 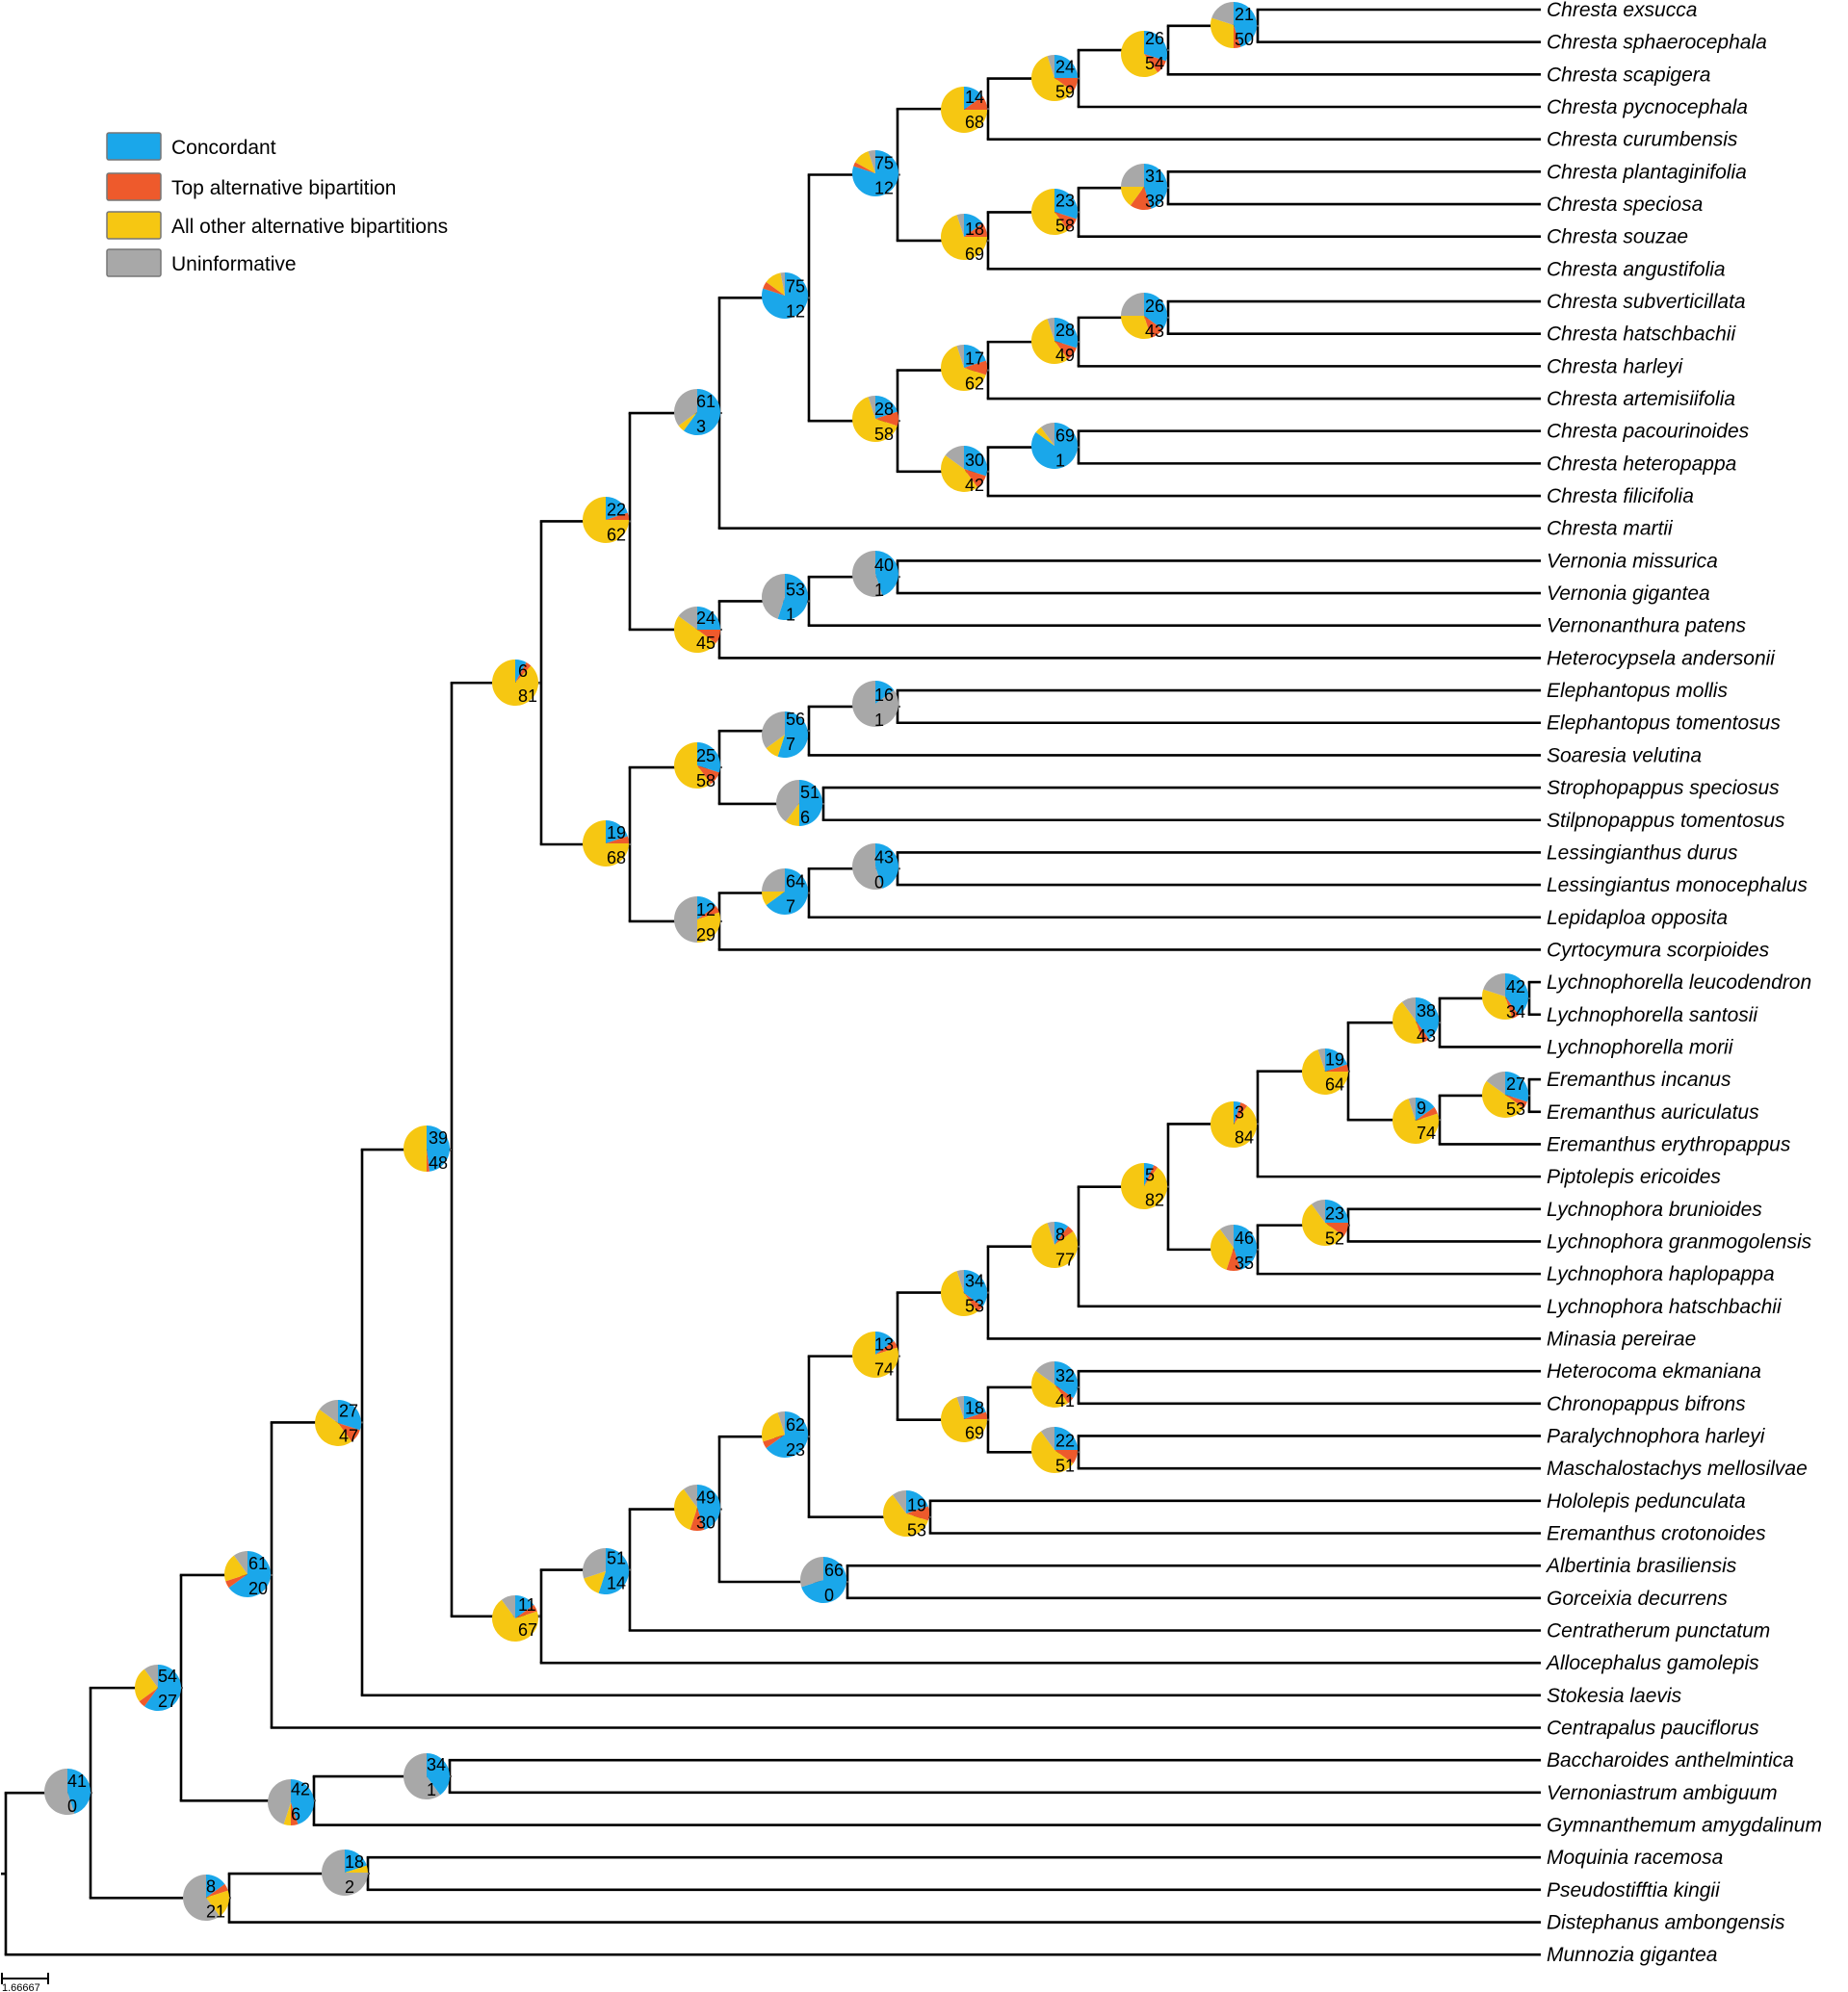 I want to click on node-support-bottom: 54, so click(x=1155, y=64).